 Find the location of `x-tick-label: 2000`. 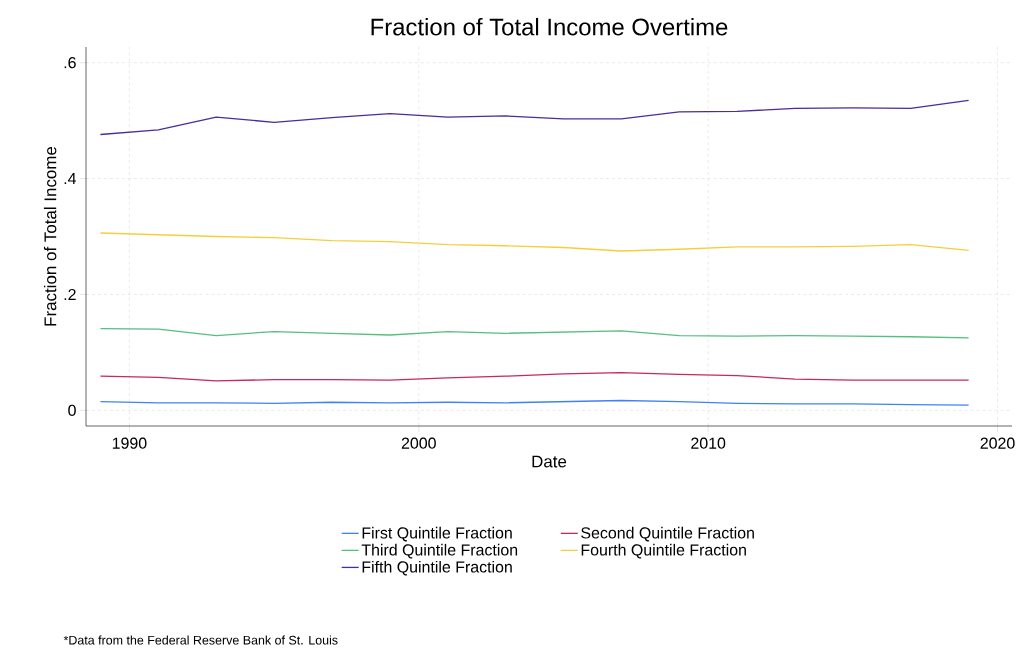

x-tick-label: 2000 is located at coordinates (418, 443).